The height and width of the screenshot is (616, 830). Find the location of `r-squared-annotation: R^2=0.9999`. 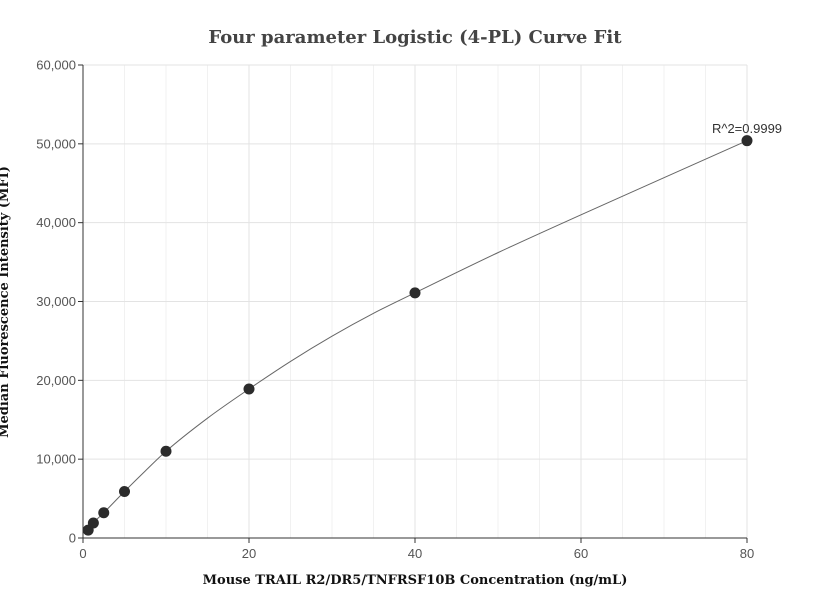

r-squared-annotation: R^2=0.9999 is located at coordinates (747, 128).